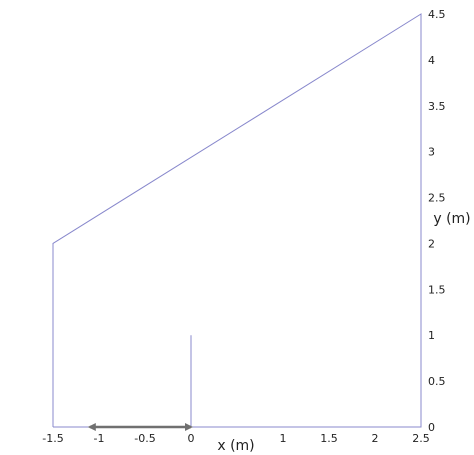  Describe the element at coordinates (431, 60) in the screenshot. I see `y-tick-label: 4` at that location.